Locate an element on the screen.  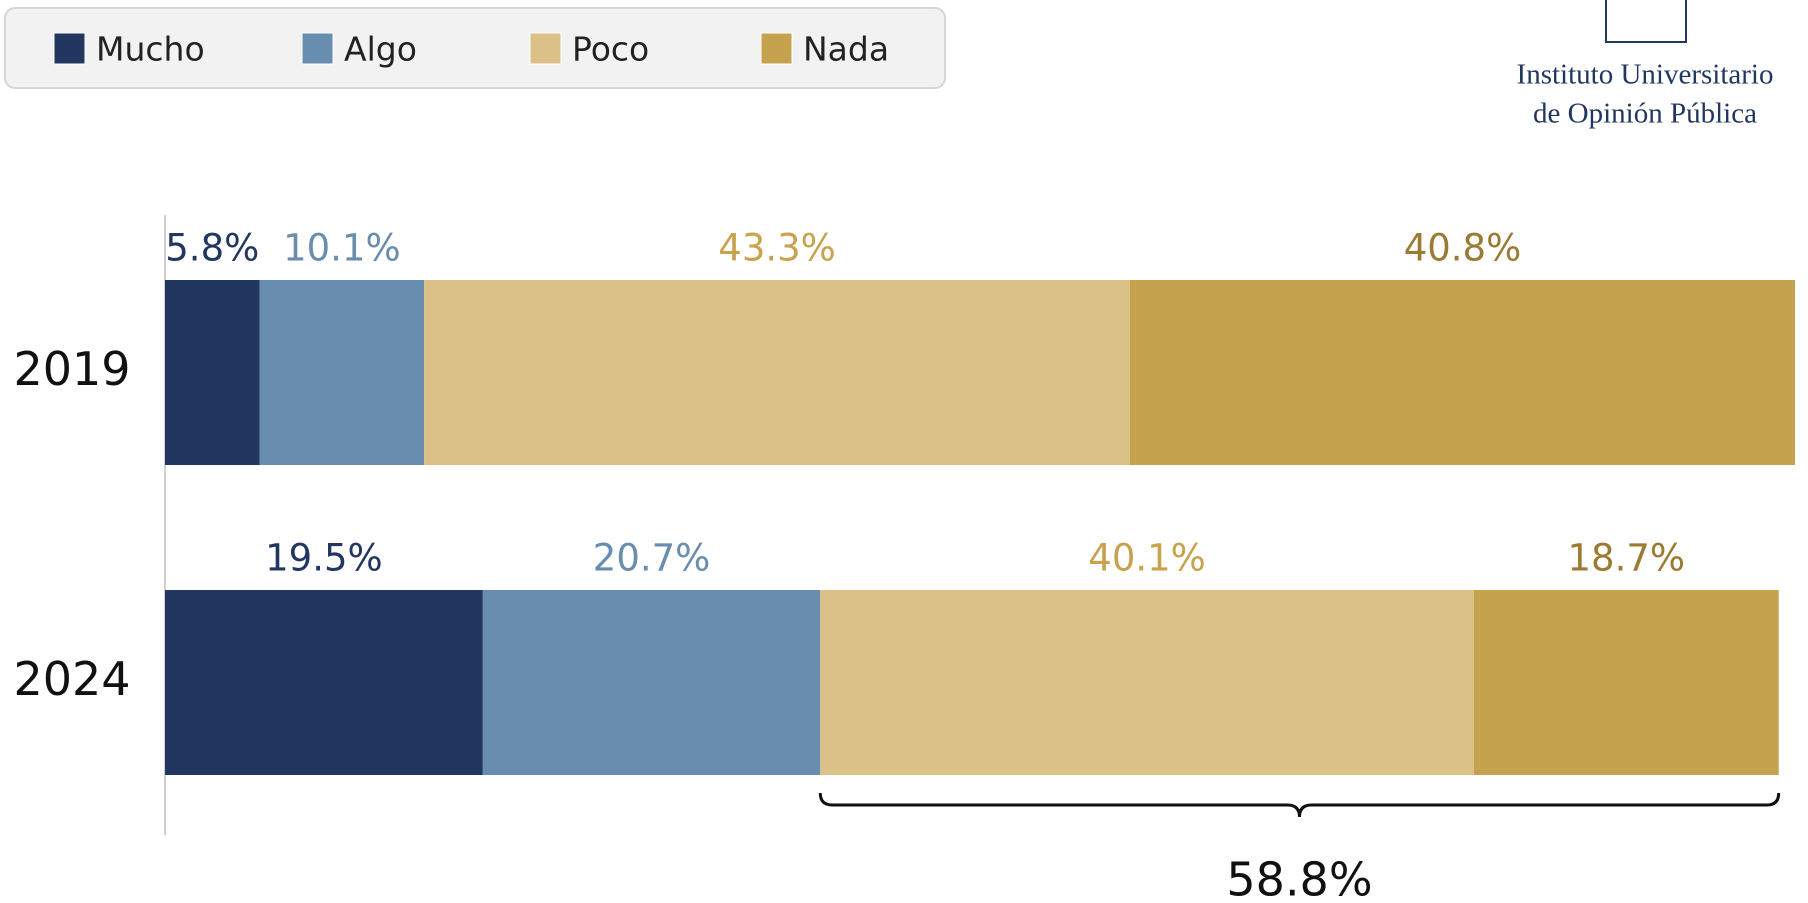
value-label: 43.3% is located at coordinates (777, 248).